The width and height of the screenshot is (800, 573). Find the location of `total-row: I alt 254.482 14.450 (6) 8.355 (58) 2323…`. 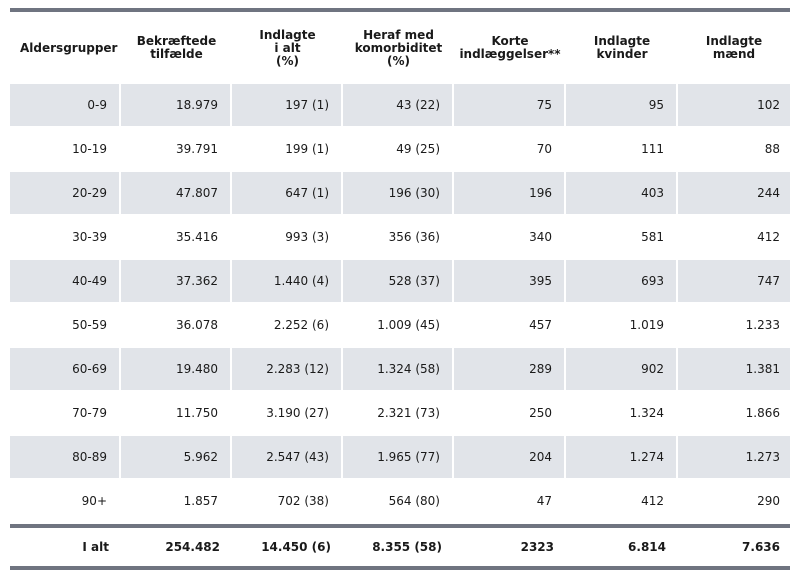

total-row: I alt 254.482 14.450 (6) 8.355 (58) 2323… is located at coordinates (400, 547).